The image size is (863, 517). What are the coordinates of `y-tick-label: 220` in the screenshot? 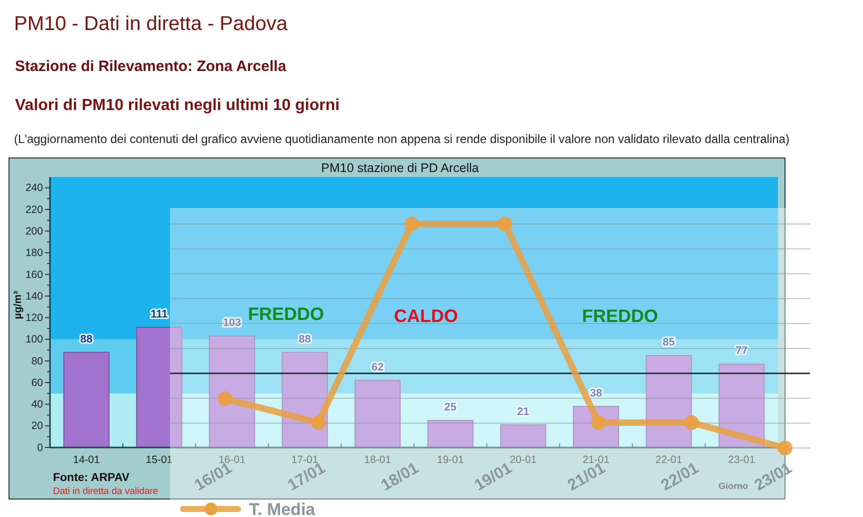 It's located at (34, 210).